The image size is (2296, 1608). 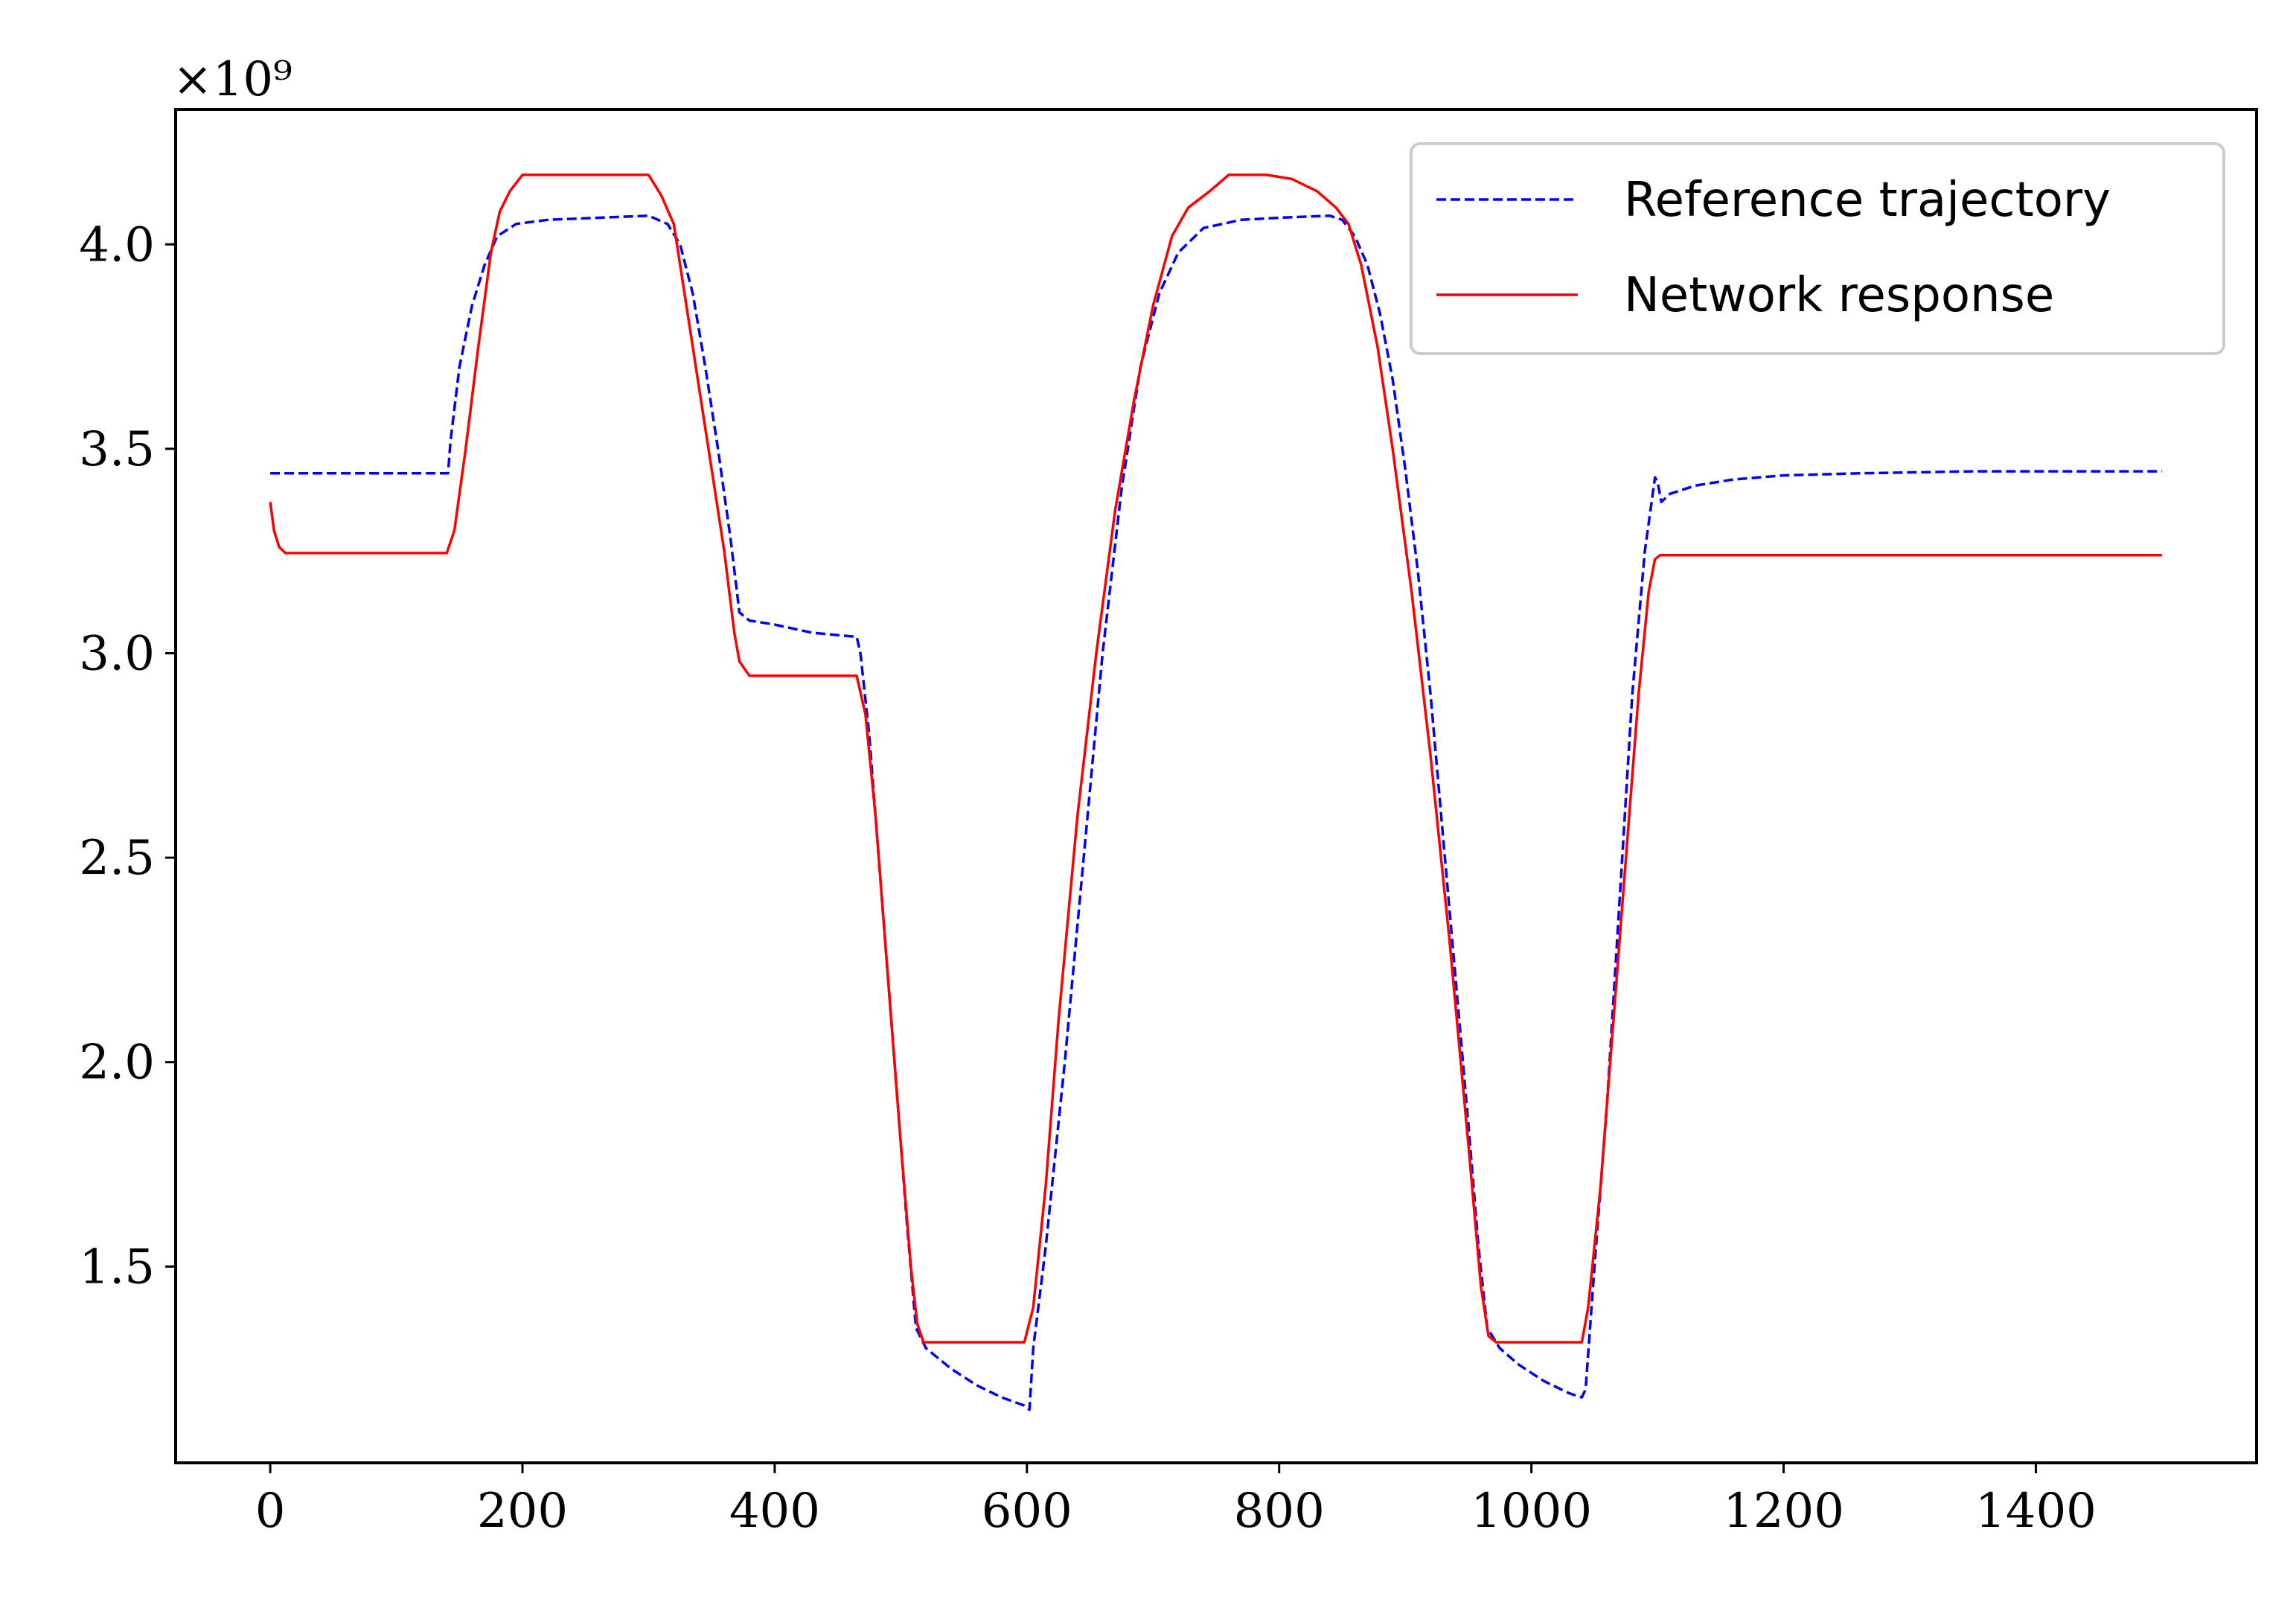 I want to click on x-tick-label: 1400, so click(x=2036, y=1512).